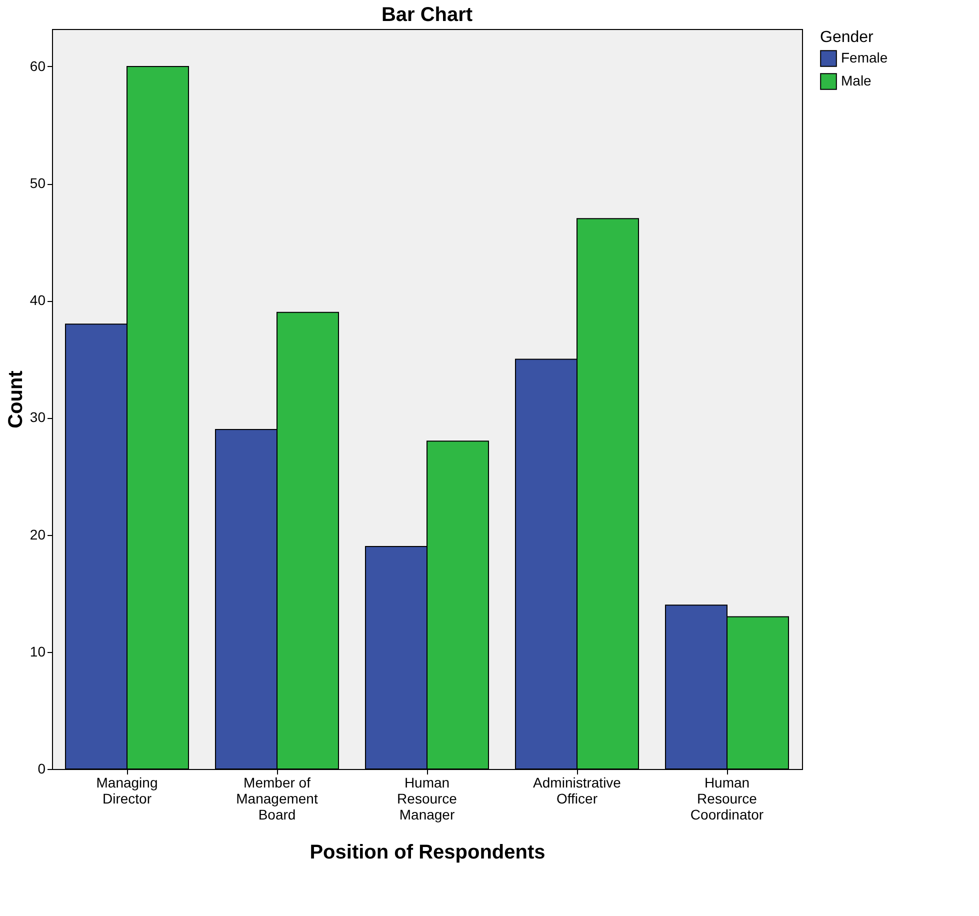 The image size is (979, 916). I want to click on x-tick-label: Human Resource Manager, so click(427, 798).